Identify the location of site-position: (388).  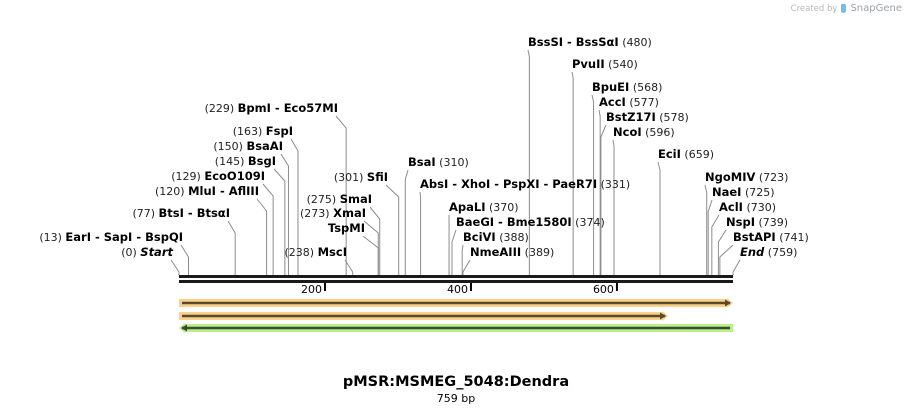
(514, 237).